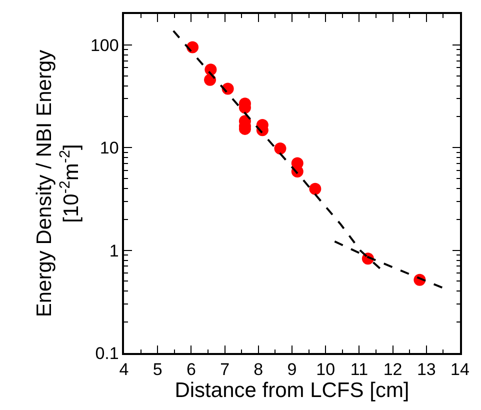 This screenshot has width=481, height=410. What do you see at coordinates (157, 370) in the screenshot?
I see `x-tick-label: 5` at bounding box center [157, 370].